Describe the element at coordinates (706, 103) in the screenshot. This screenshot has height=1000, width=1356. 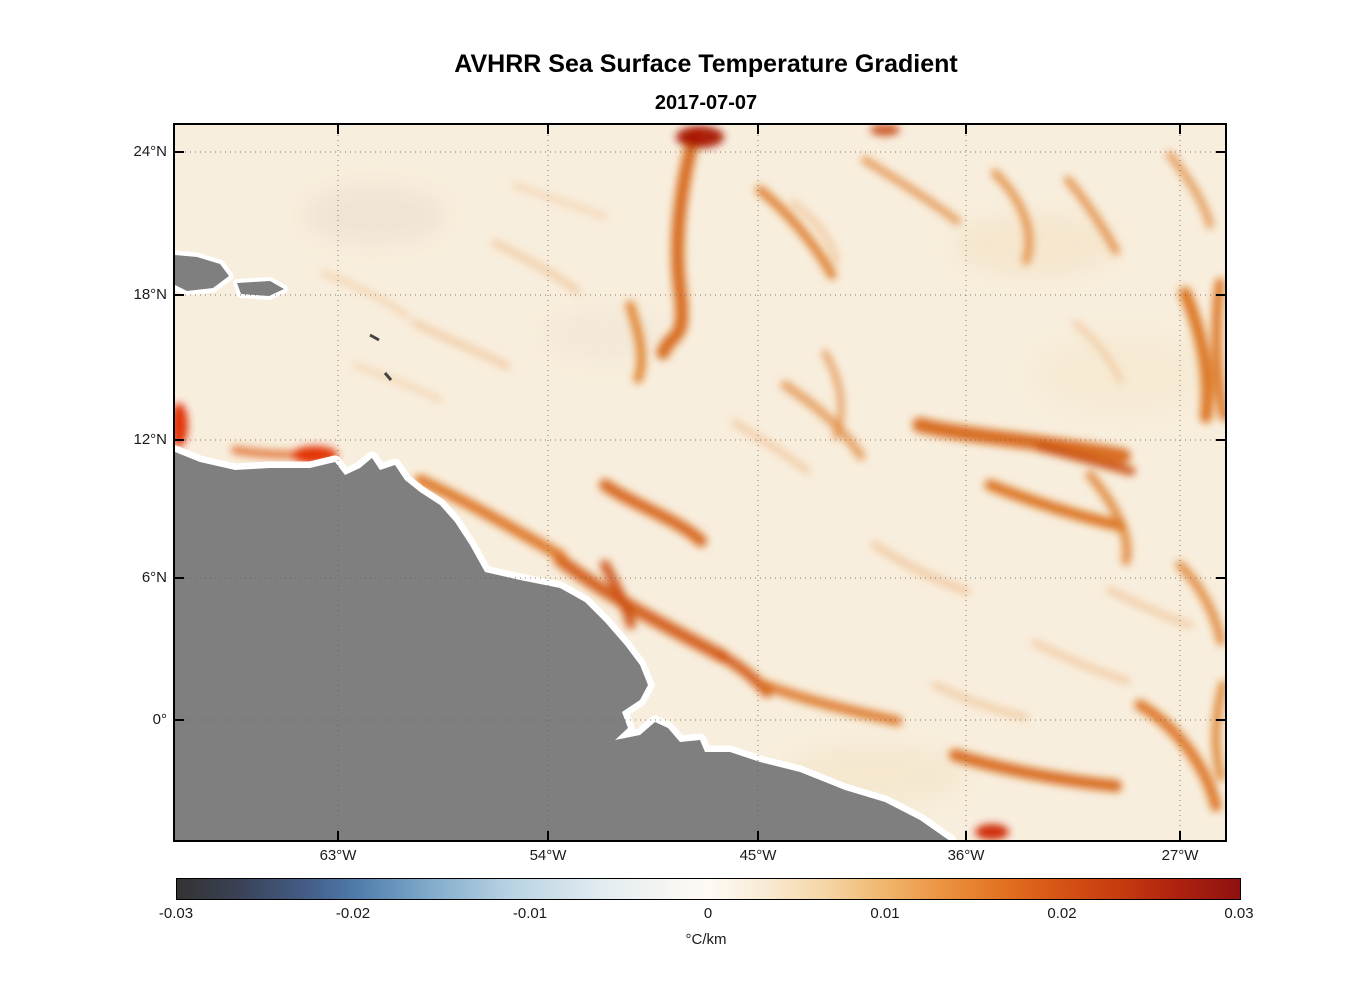
I see `chart-subtitle: 2017-07-07` at that location.